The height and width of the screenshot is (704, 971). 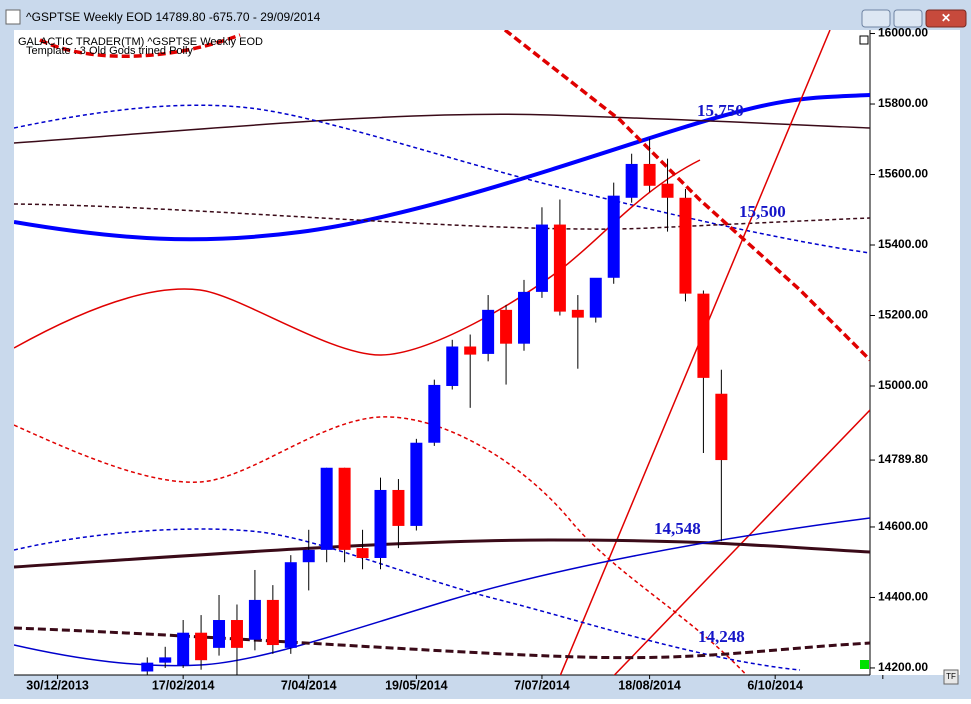 I want to click on tf-label: TF, so click(x=951, y=676).